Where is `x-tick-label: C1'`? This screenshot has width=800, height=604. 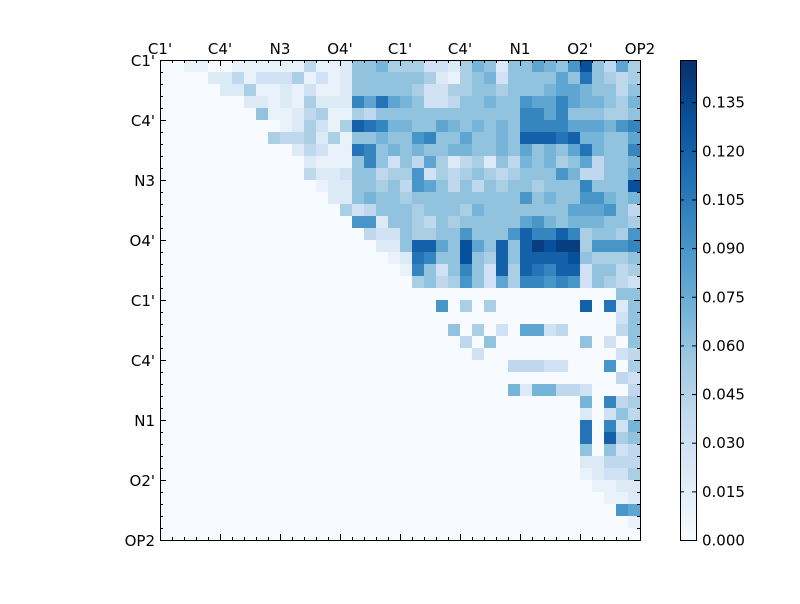
x-tick-label: C1' is located at coordinates (400, 49).